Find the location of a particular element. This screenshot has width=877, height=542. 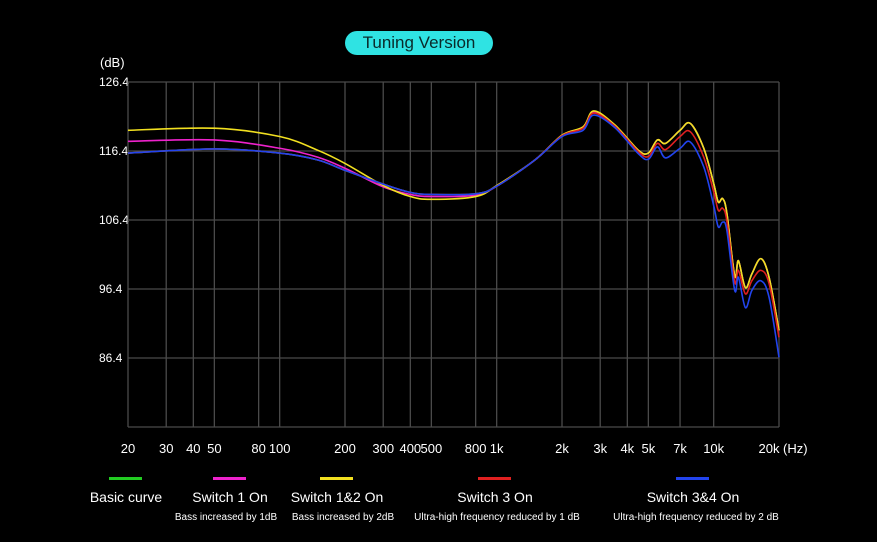

x-tick-label: 20 is located at coordinates (128, 448).